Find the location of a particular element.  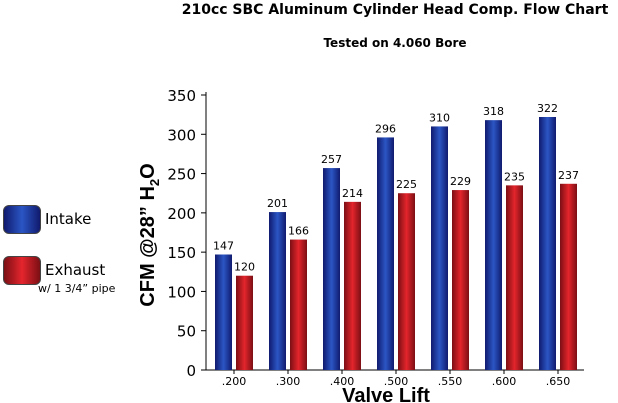

x-axis-title: Valve Lift is located at coordinates (386, 394).